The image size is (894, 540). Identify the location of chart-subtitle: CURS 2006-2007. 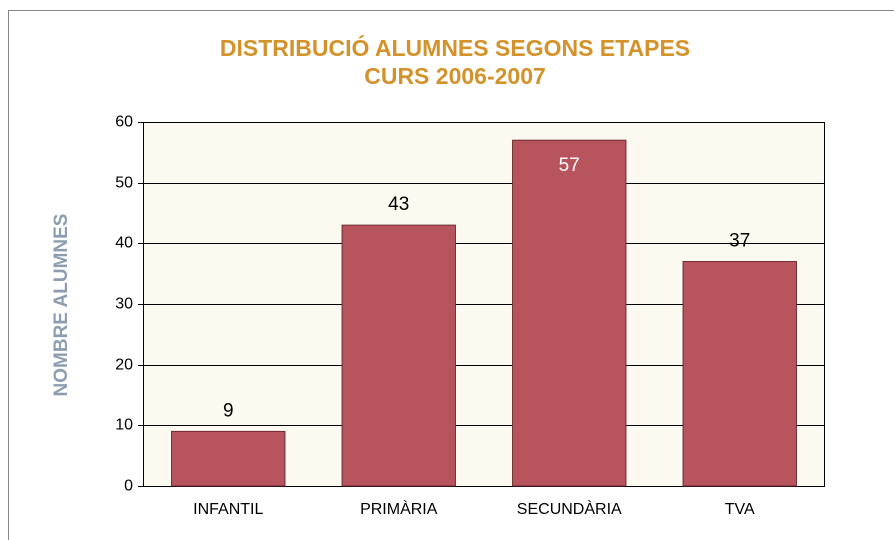
(455, 76).